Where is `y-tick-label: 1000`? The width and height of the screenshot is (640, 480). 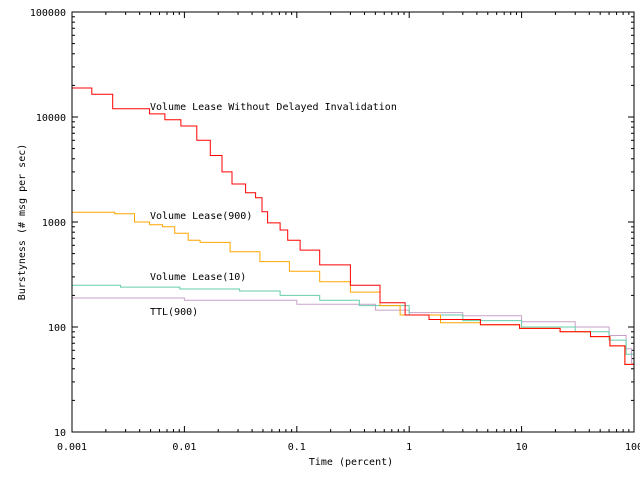 y-tick-label: 1000 is located at coordinates (54, 223).